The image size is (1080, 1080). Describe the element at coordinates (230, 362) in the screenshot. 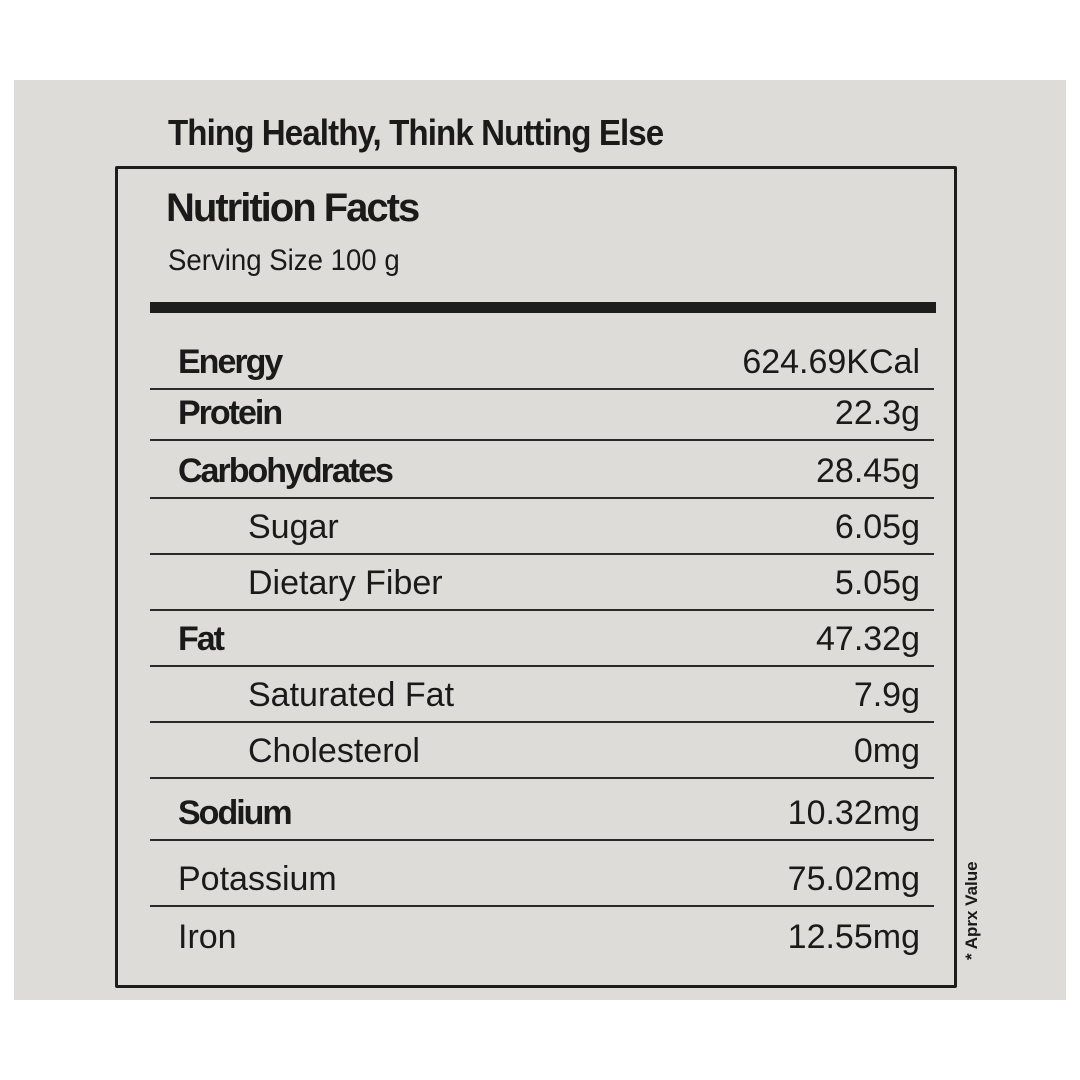

I see `nutrient-name: Energy` at that location.